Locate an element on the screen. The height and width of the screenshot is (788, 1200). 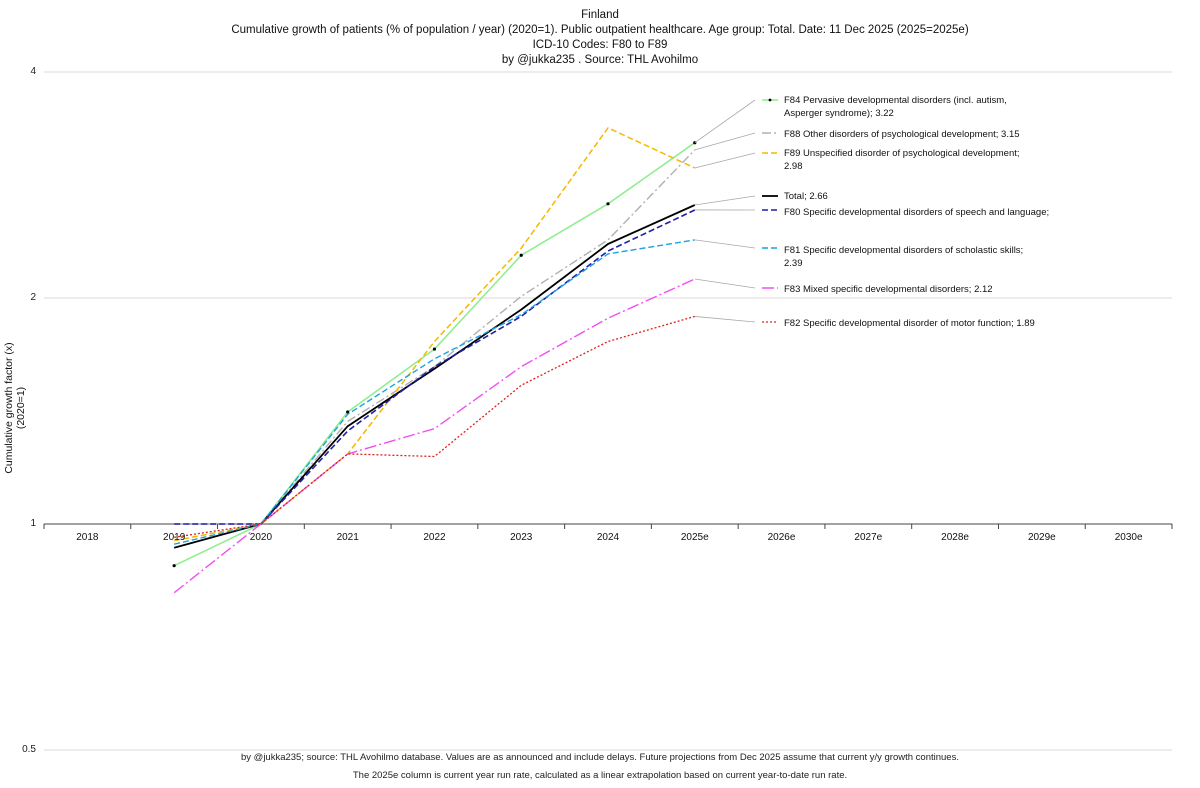
legend-entry-value: 2.39 is located at coordinates (793, 263).